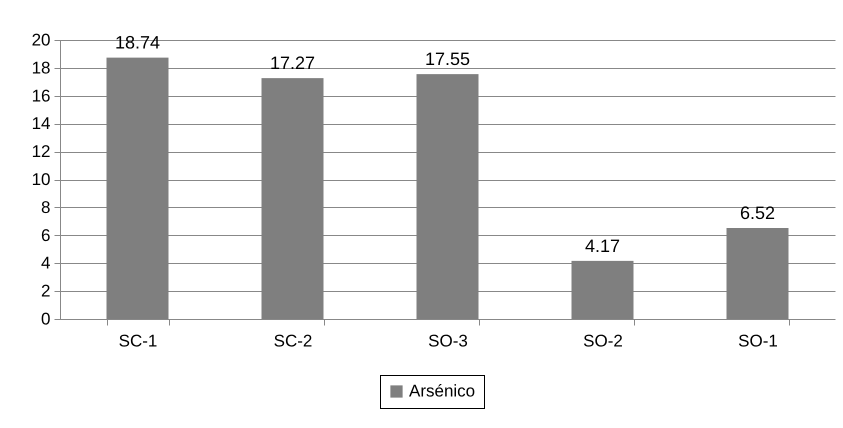 The width and height of the screenshot is (843, 428). What do you see at coordinates (603, 341) in the screenshot?
I see `x-tick-label: SO-2` at bounding box center [603, 341].